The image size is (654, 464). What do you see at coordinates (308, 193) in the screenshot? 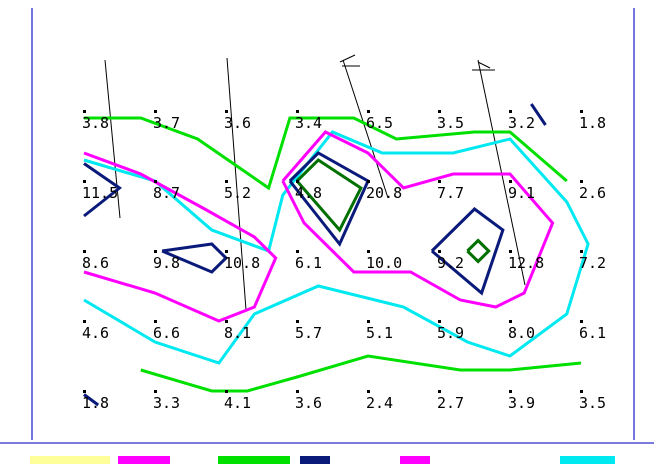
I see `station-value: 4.8` at bounding box center [308, 193].